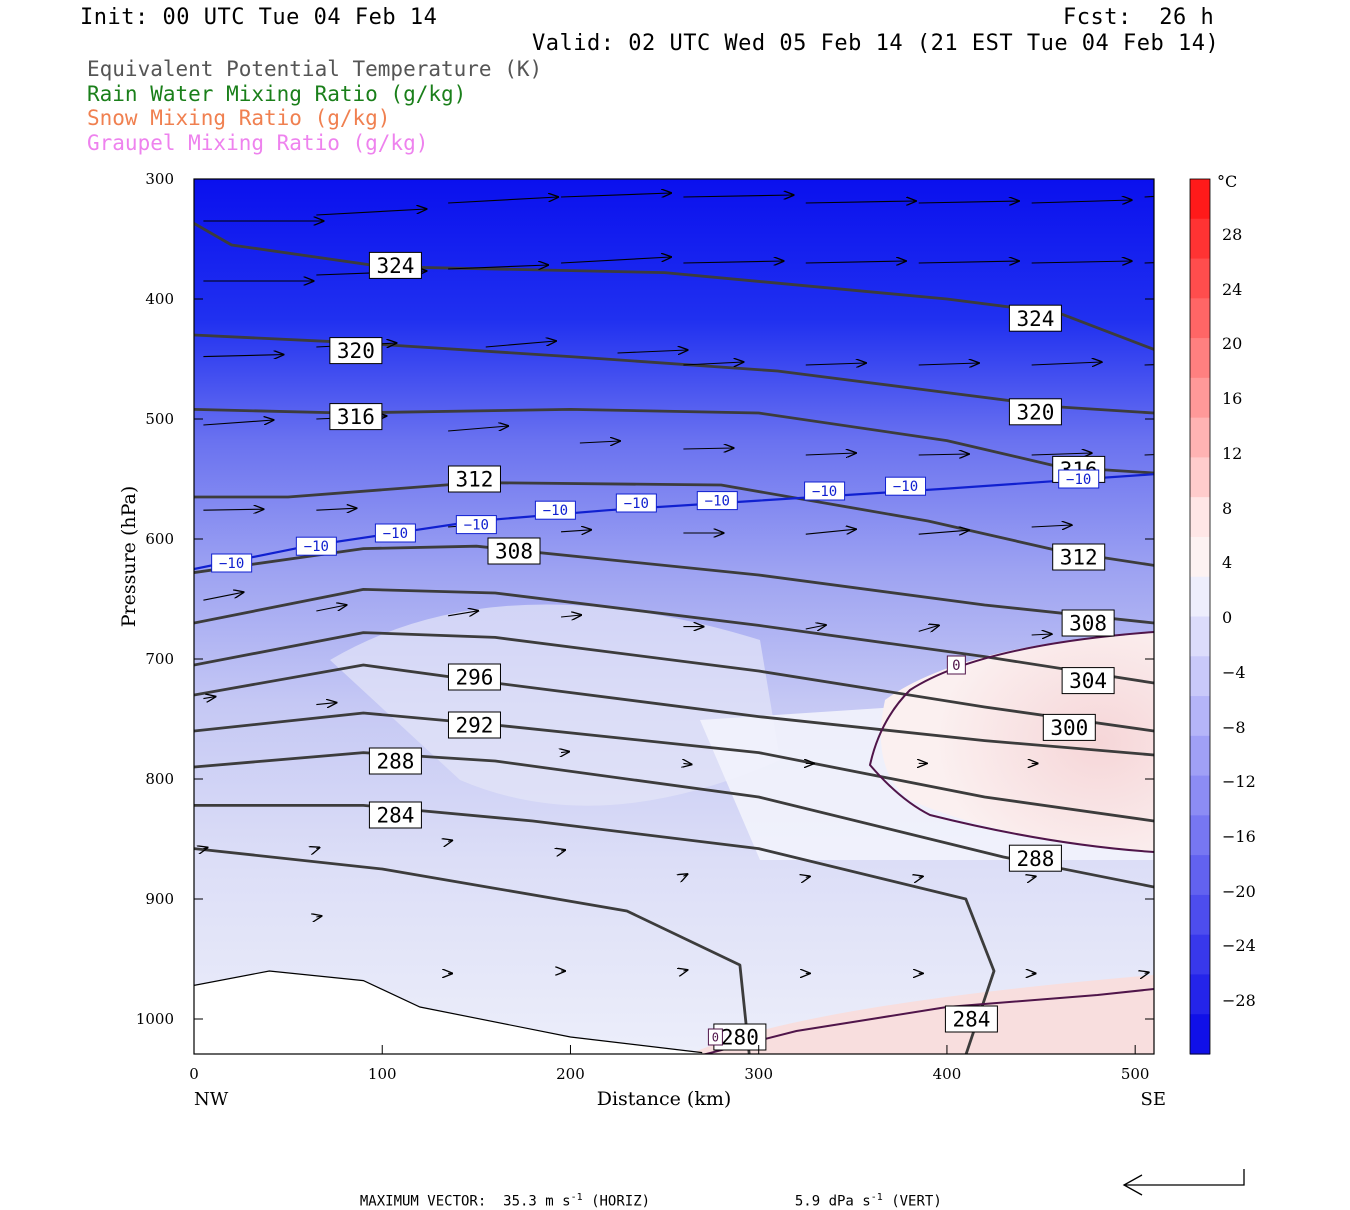  What do you see at coordinates (956, 665) in the screenshot?
I see `isotherm-0-label-box` at bounding box center [956, 665].